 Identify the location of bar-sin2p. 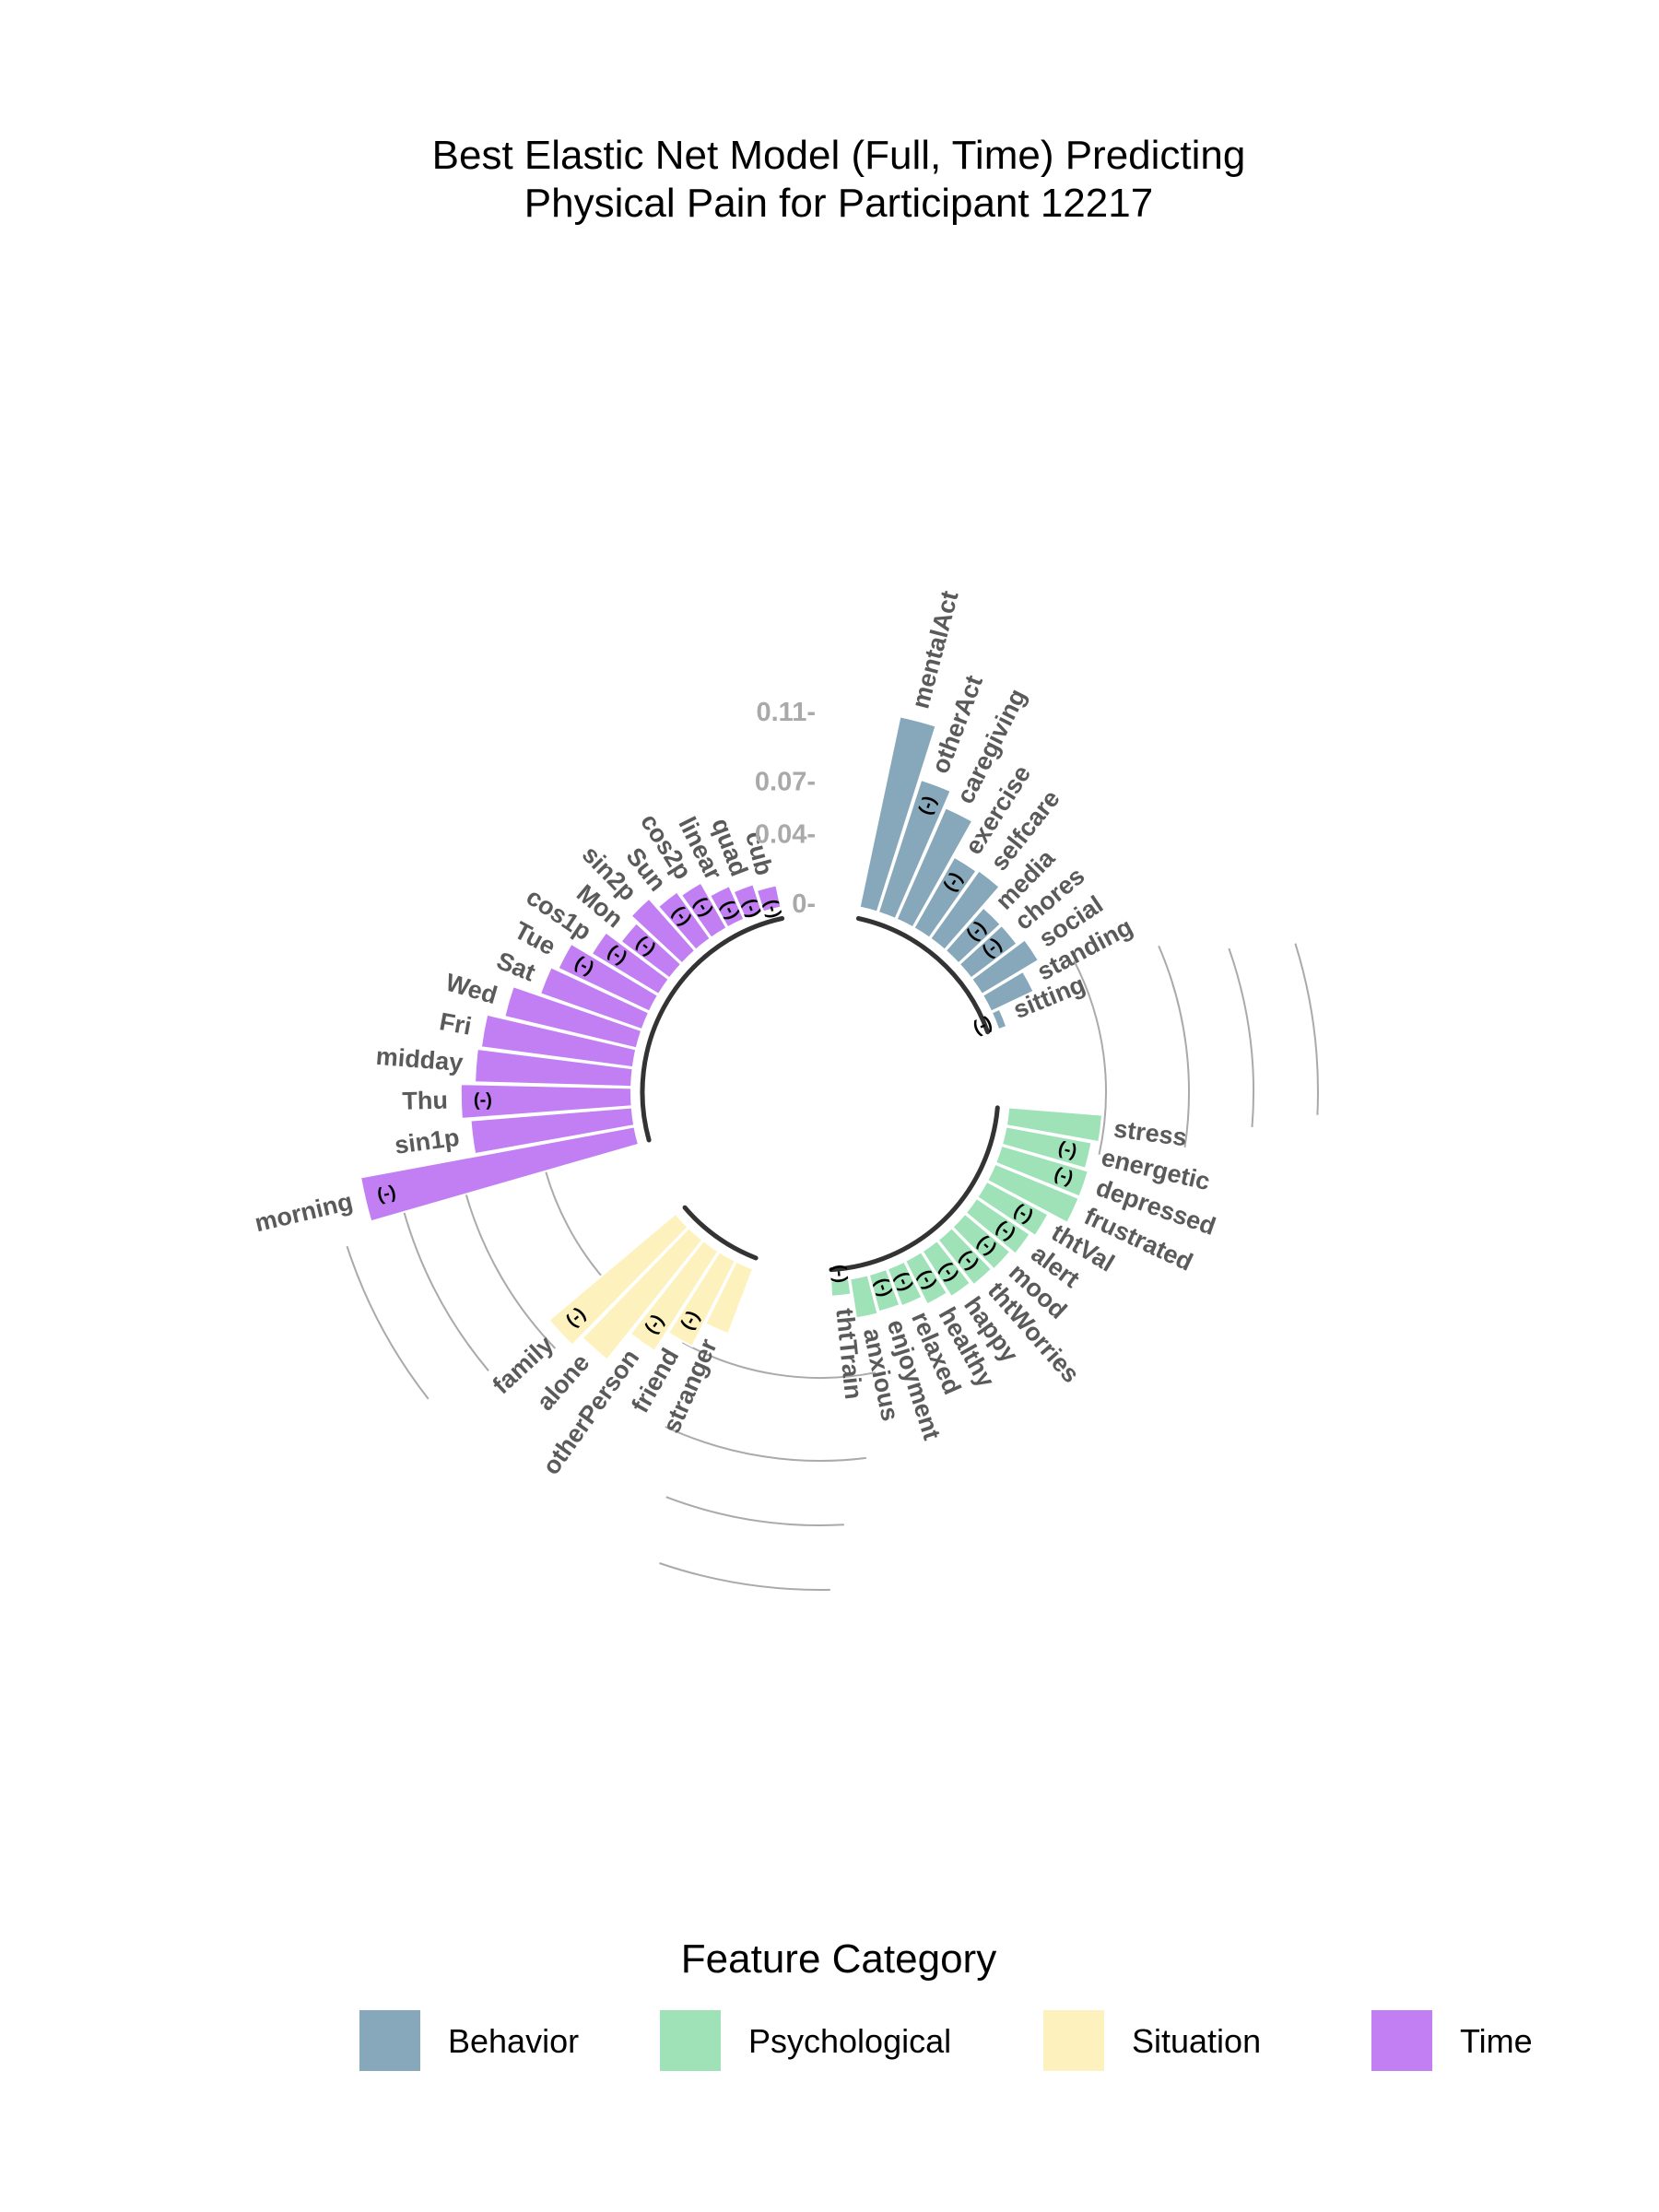
(663, 931).